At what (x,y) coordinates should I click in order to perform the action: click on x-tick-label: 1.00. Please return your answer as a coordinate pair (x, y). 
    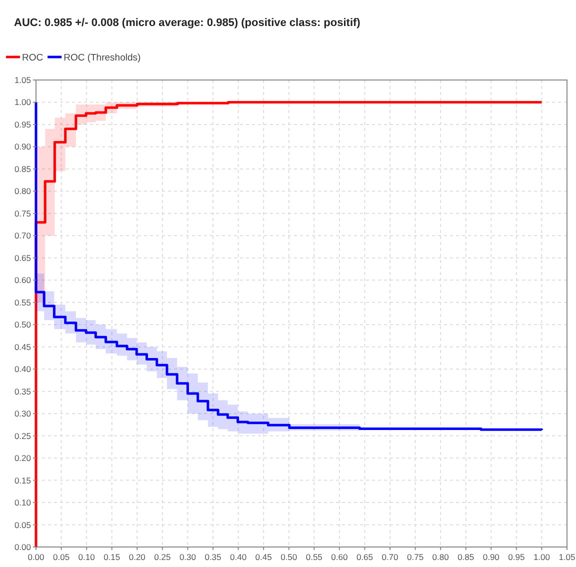
    Looking at the image, I should click on (541, 557).